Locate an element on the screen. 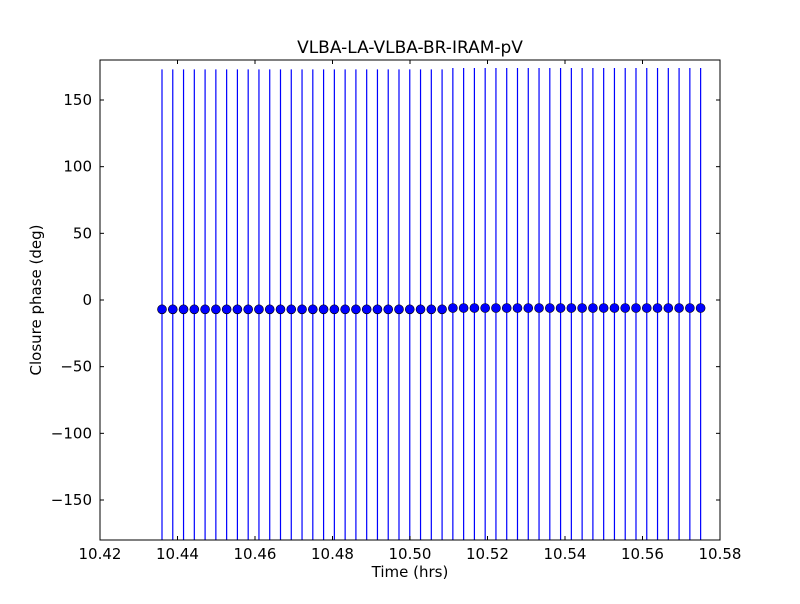  x-tick-label: 10.44 is located at coordinates (177, 554).